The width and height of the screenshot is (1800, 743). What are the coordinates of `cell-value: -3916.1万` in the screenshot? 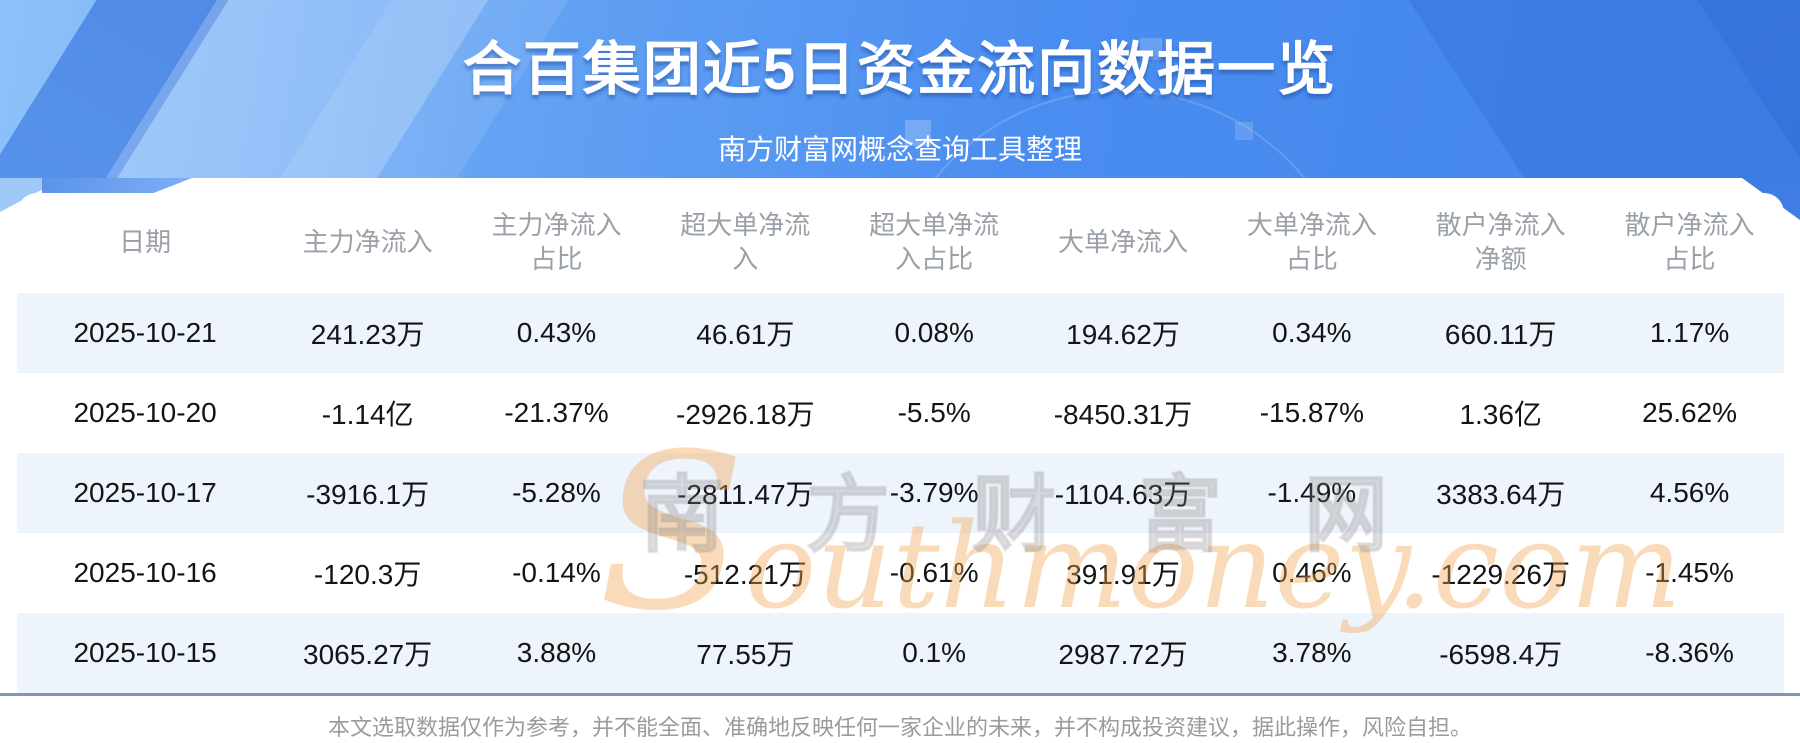 It's located at (368, 494).